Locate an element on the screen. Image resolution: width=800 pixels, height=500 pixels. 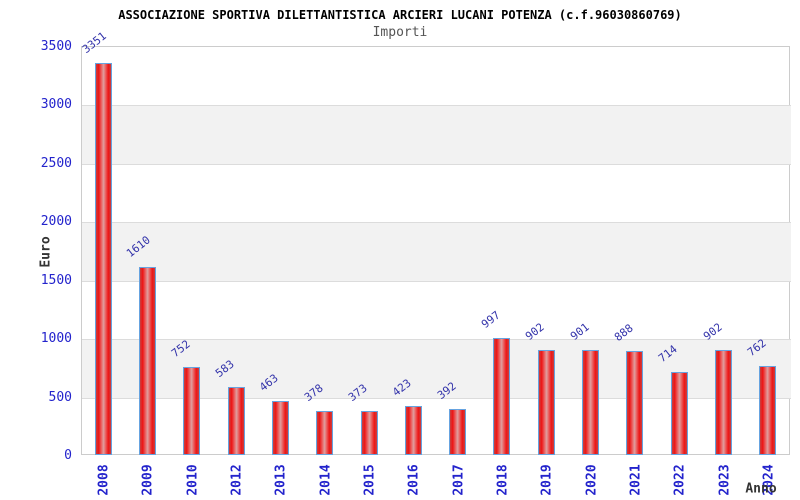
x-tick-label: 2013 is located at coordinates (281, 480).